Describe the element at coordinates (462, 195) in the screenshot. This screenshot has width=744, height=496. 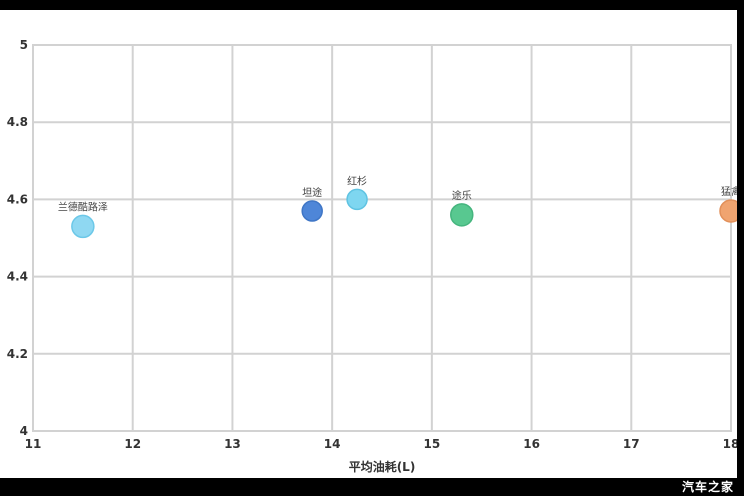
I see `data-point-label: 途乐` at that location.